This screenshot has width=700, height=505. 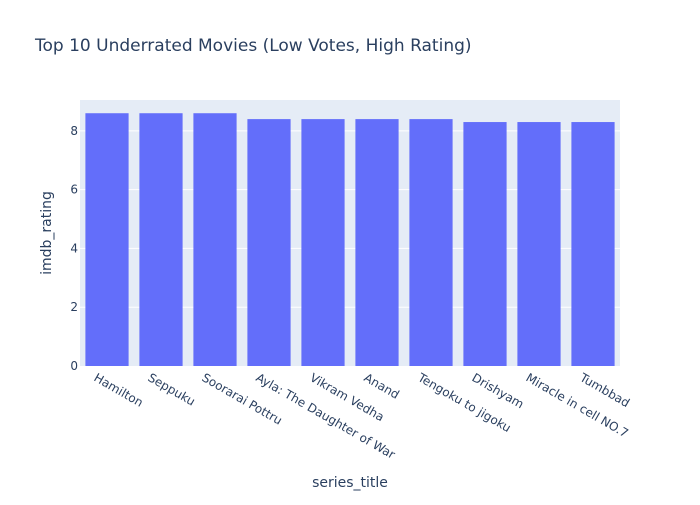 What do you see at coordinates (47, 233) in the screenshot?
I see `y-axis-title: imdb_rating` at bounding box center [47, 233].